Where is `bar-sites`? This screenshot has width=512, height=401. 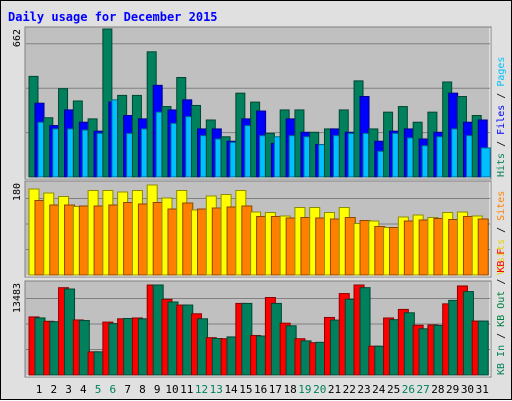 bar-sites is located at coordinates (483, 247).